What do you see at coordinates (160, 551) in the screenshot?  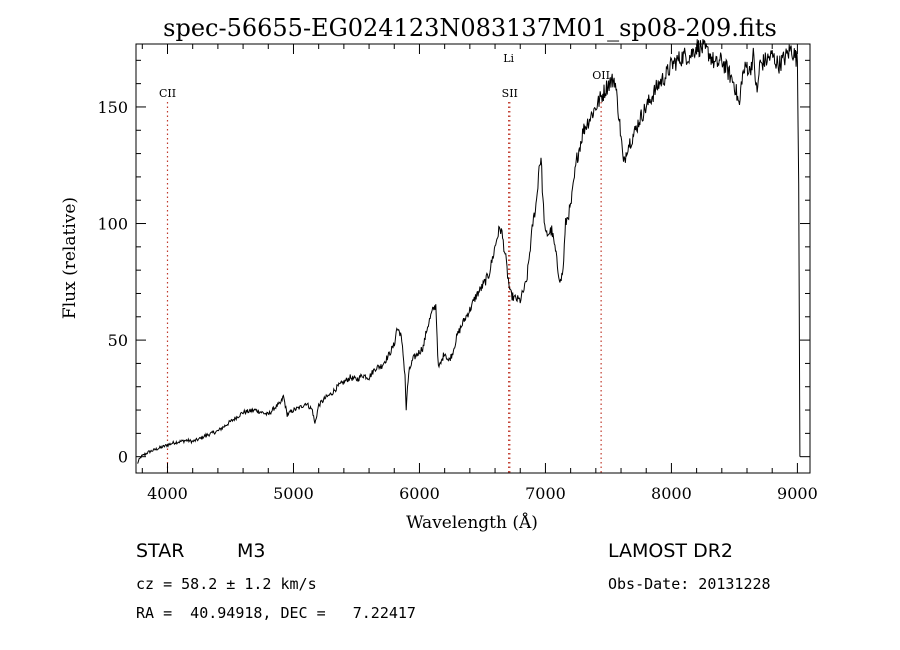 I see `object-class: STAR` at bounding box center [160, 551].